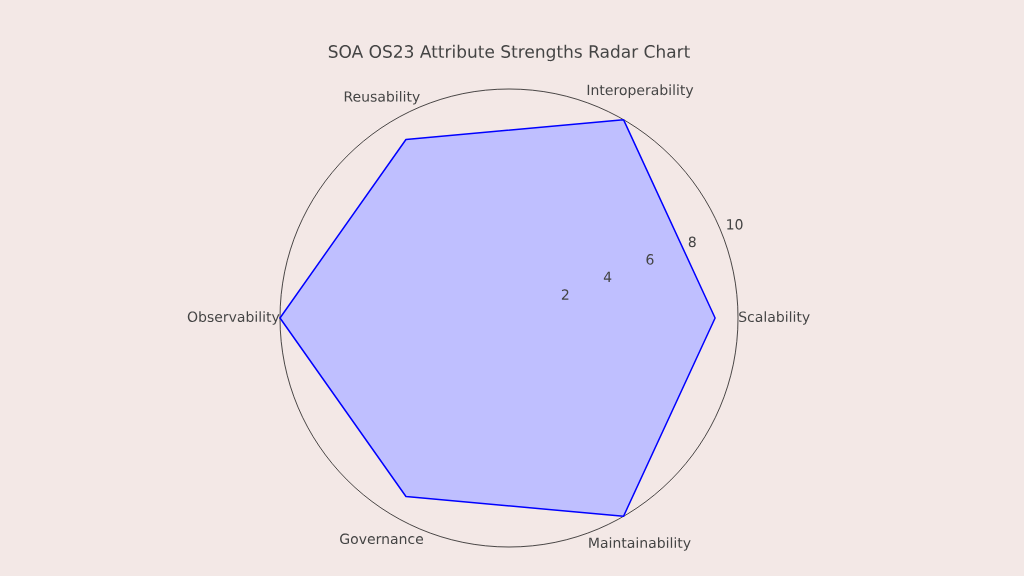 The height and width of the screenshot is (576, 1024). What do you see at coordinates (565, 294) in the screenshot?
I see `y-tick-label: 2` at bounding box center [565, 294].